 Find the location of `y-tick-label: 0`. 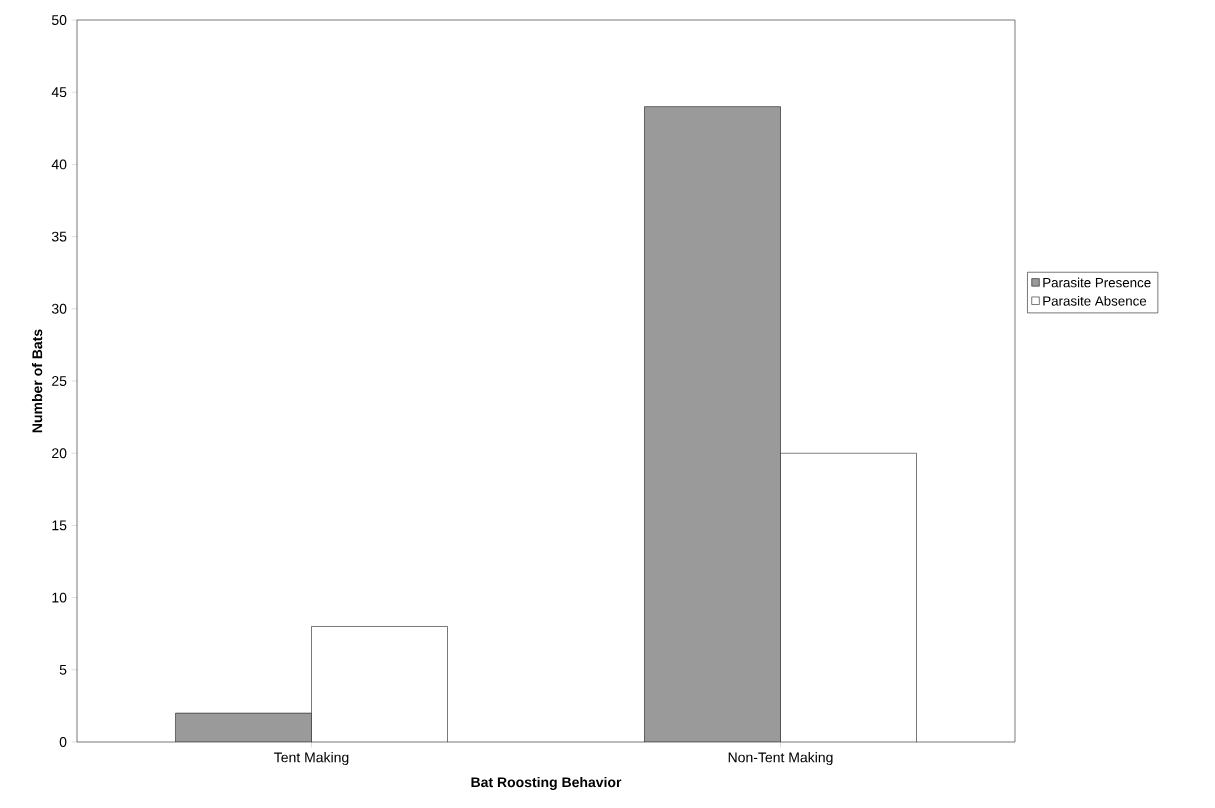

y-tick-label: 0 is located at coordinates (63, 742).